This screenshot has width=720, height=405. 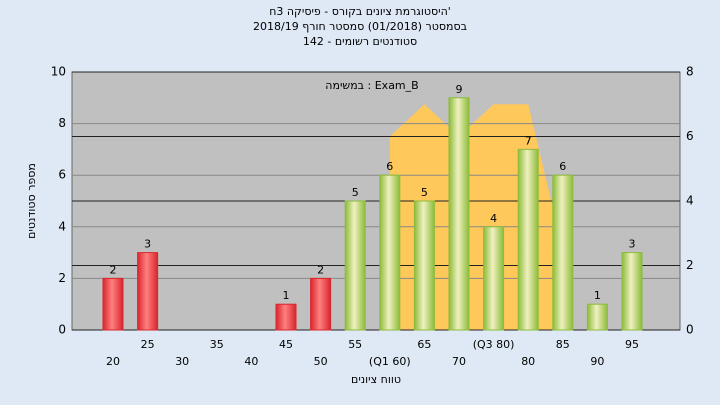 What do you see at coordinates (58, 72) in the screenshot?
I see `y-tick-label: 10` at bounding box center [58, 72].